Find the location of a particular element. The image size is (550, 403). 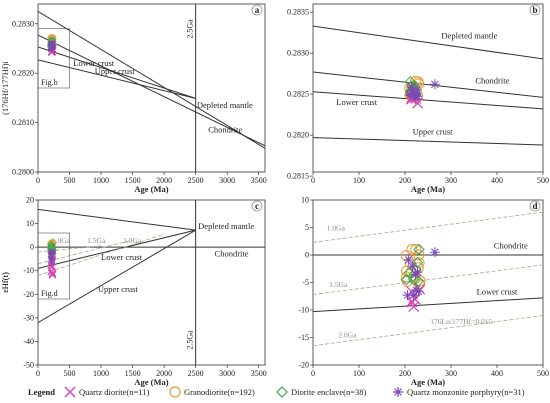

y-tick-label: 0.2830 is located at coordinates (23, 23).